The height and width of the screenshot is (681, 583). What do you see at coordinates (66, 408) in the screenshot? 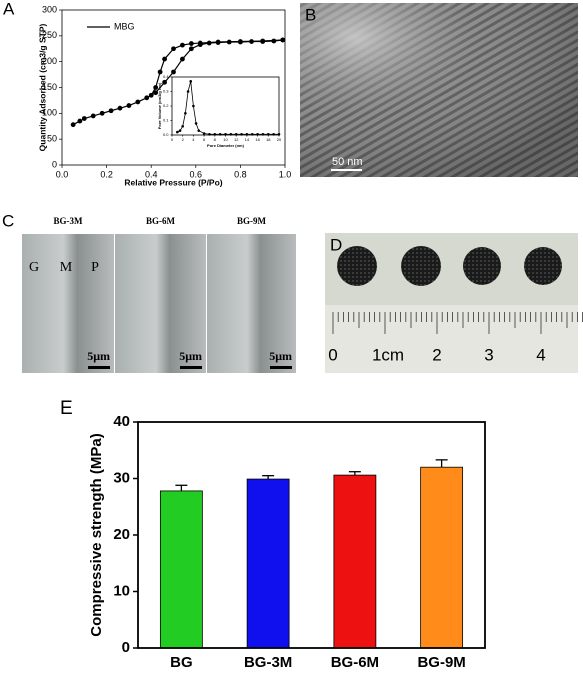
I see `panel-label: E` at bounding box center [66, 408].